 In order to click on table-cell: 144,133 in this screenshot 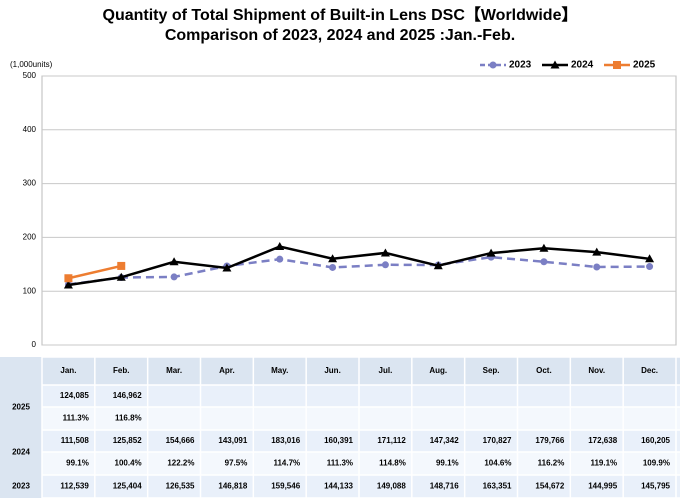, I will do `click(338, 486)`.